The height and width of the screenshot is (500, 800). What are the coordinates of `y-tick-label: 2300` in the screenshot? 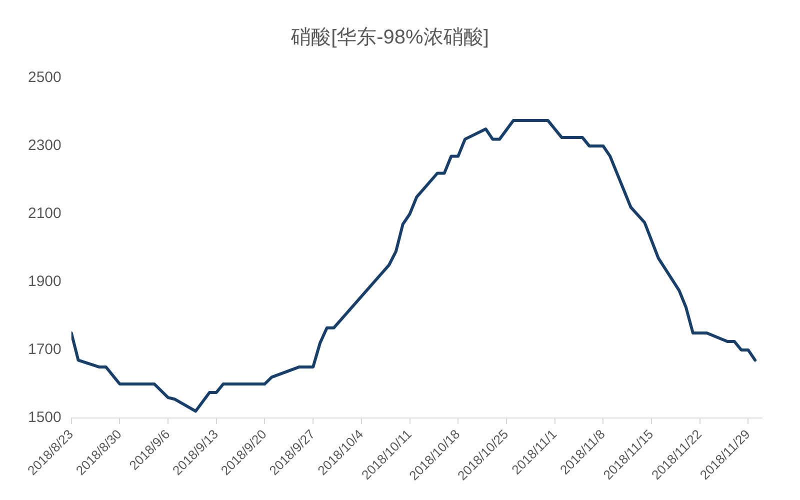 It's located at (45, 145).